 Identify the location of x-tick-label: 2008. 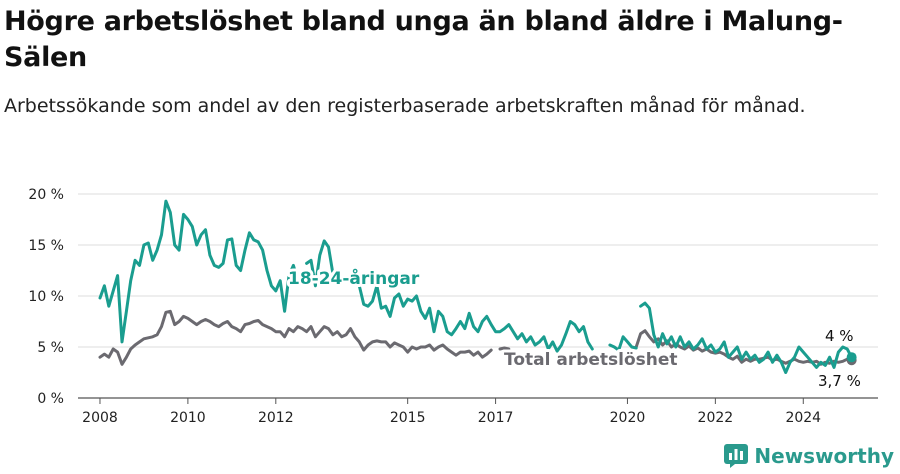
(100, 418).